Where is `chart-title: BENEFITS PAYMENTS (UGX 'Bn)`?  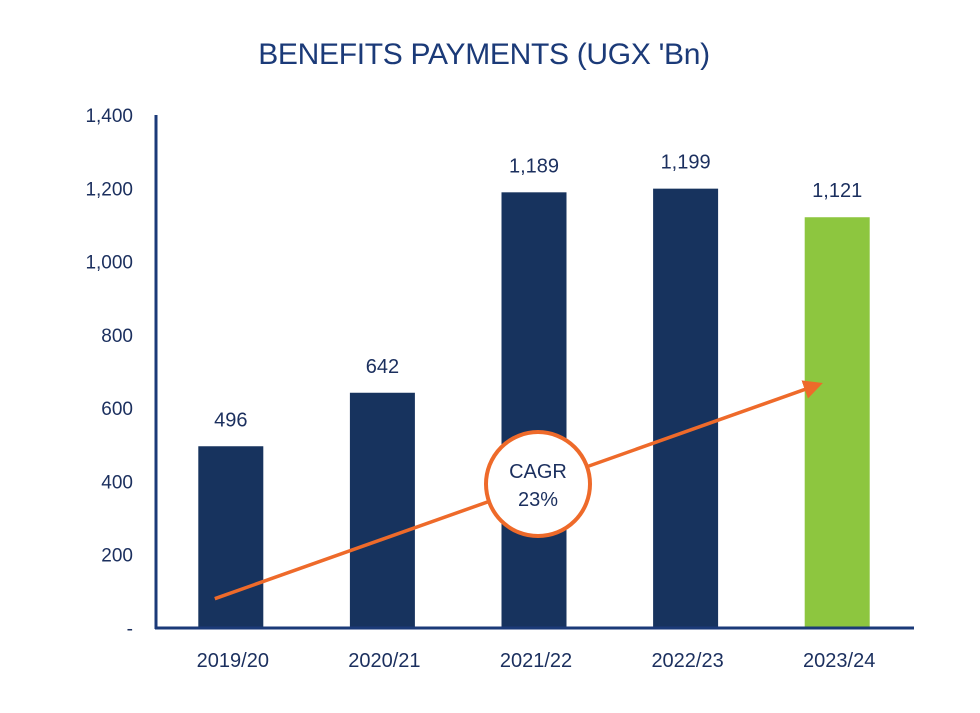 chart-title: BENEFITS PAYMENTS (UGX 'Bn) is located at coordinates (484, 54).